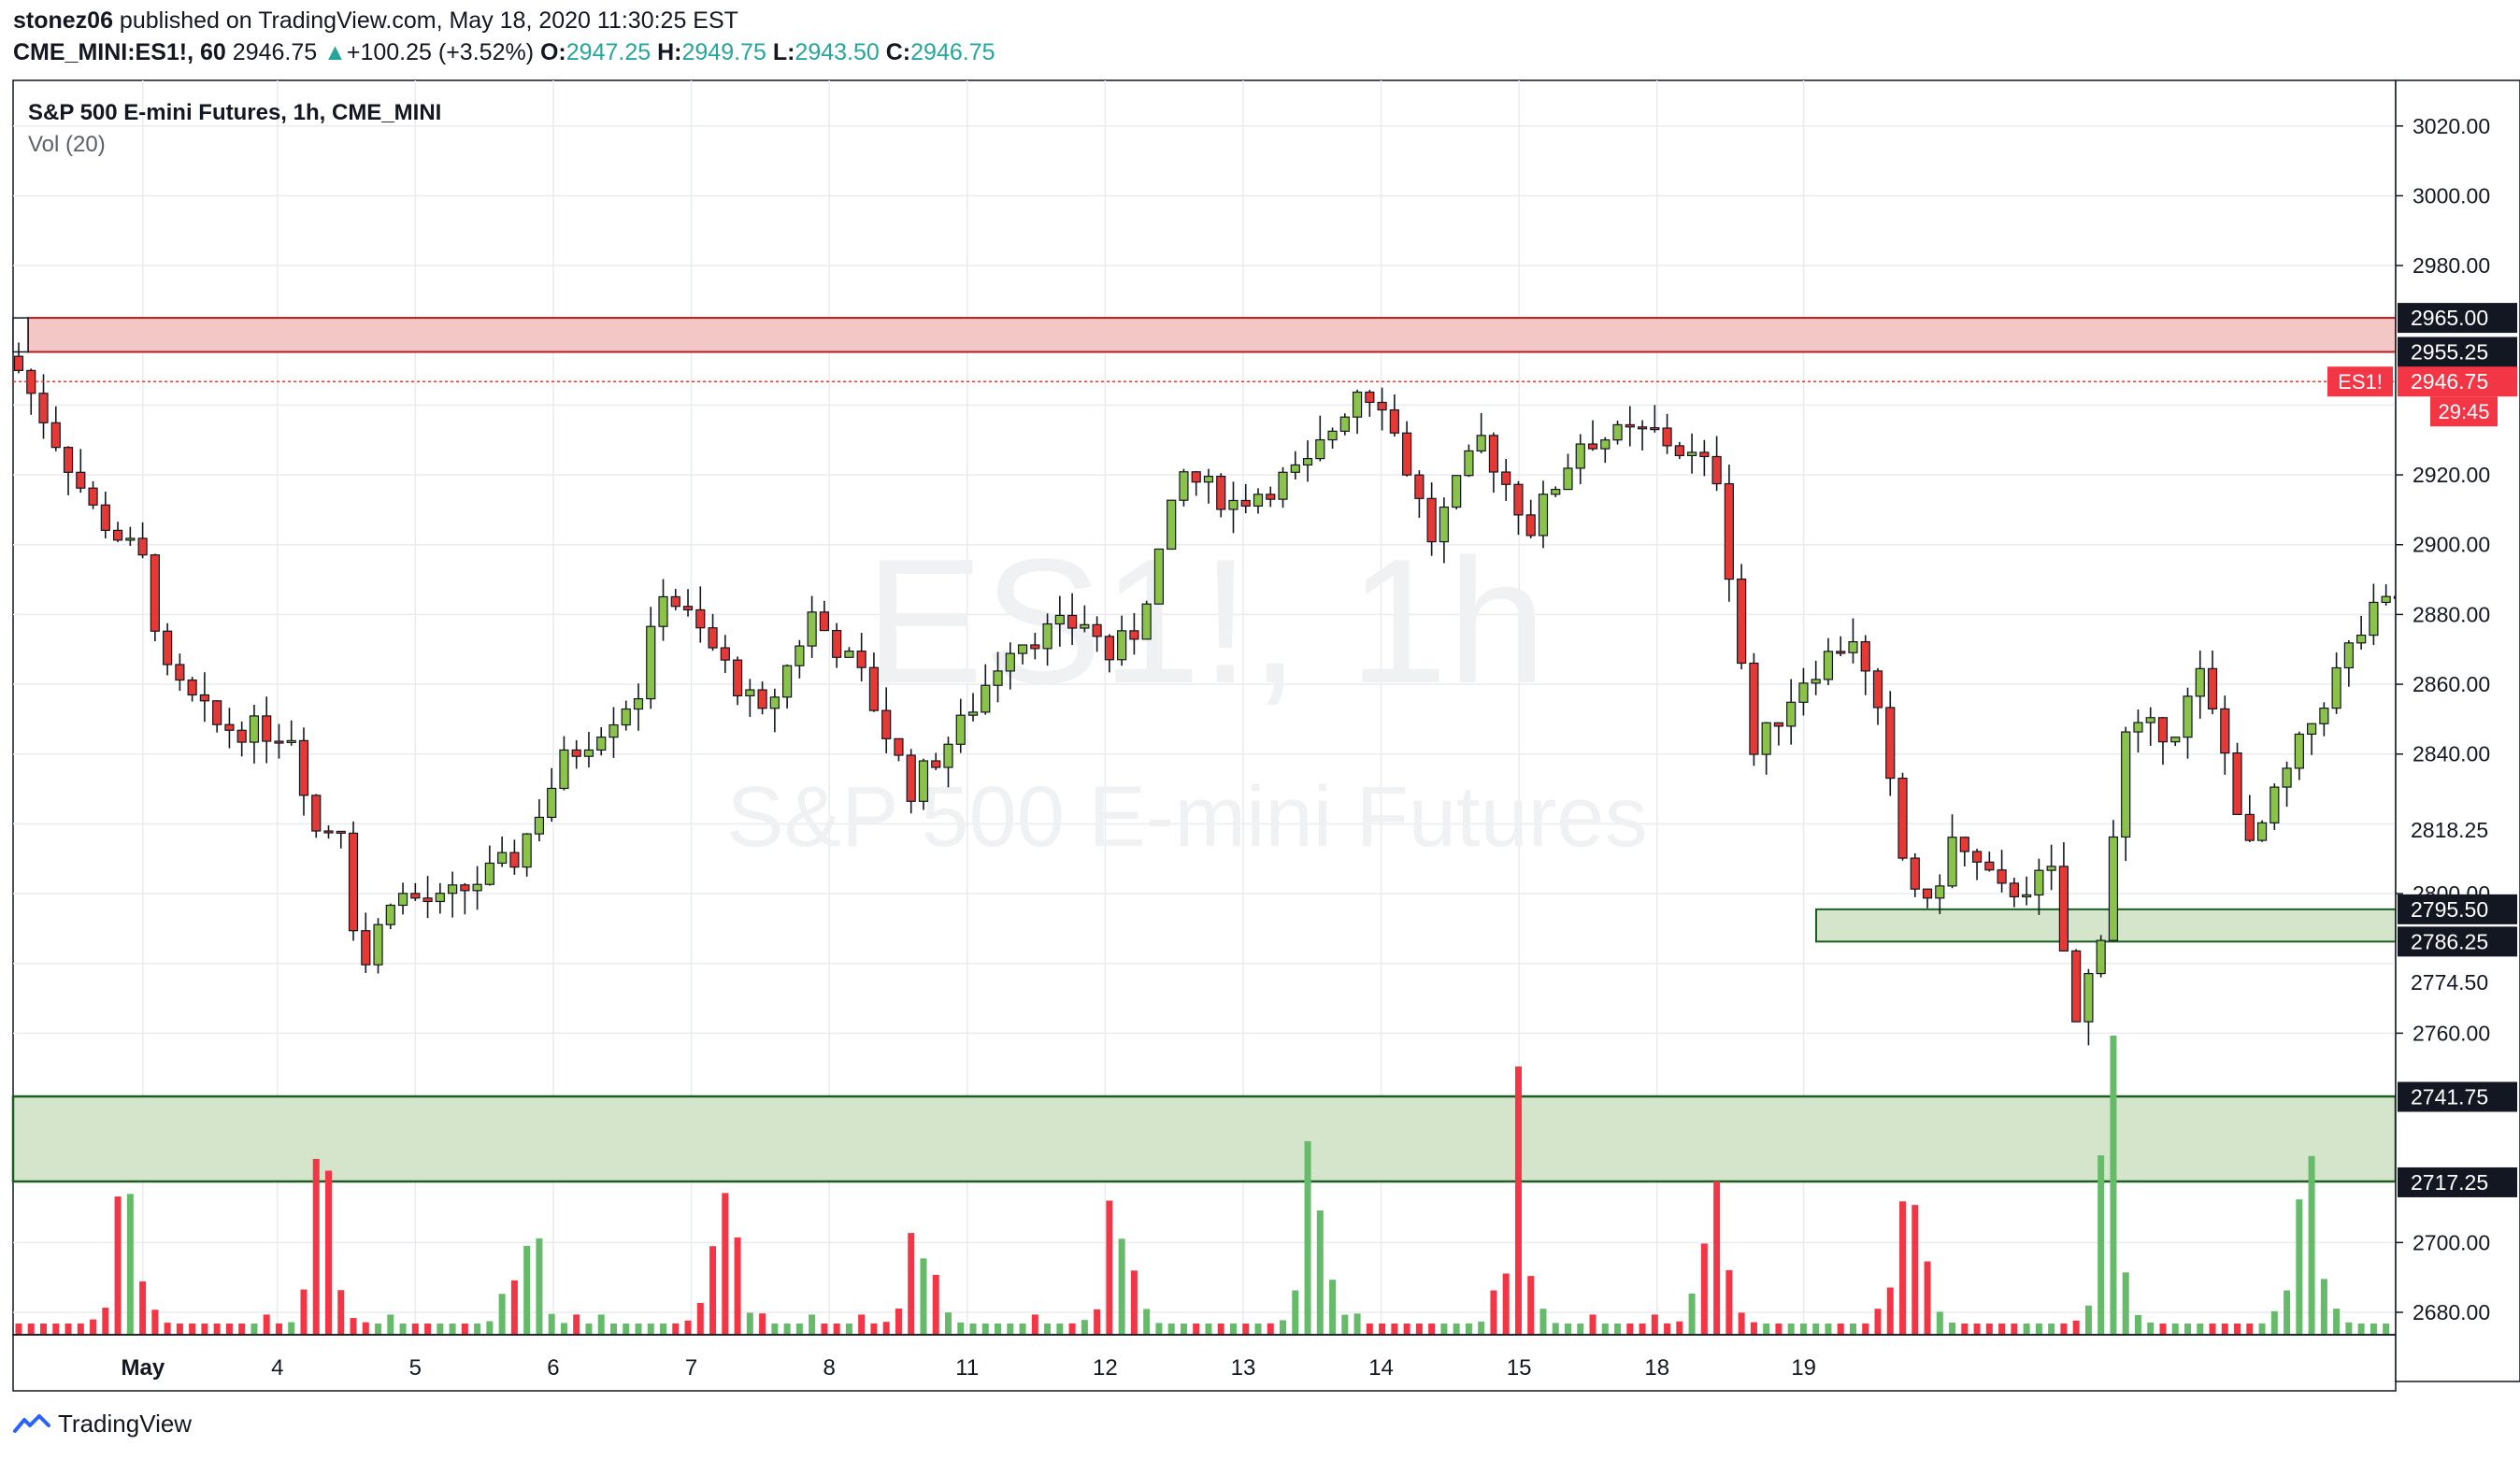  Describe the element at coordinates (1381, 1368) in the screenshot. I see `x-tick-label: 14` at that location.